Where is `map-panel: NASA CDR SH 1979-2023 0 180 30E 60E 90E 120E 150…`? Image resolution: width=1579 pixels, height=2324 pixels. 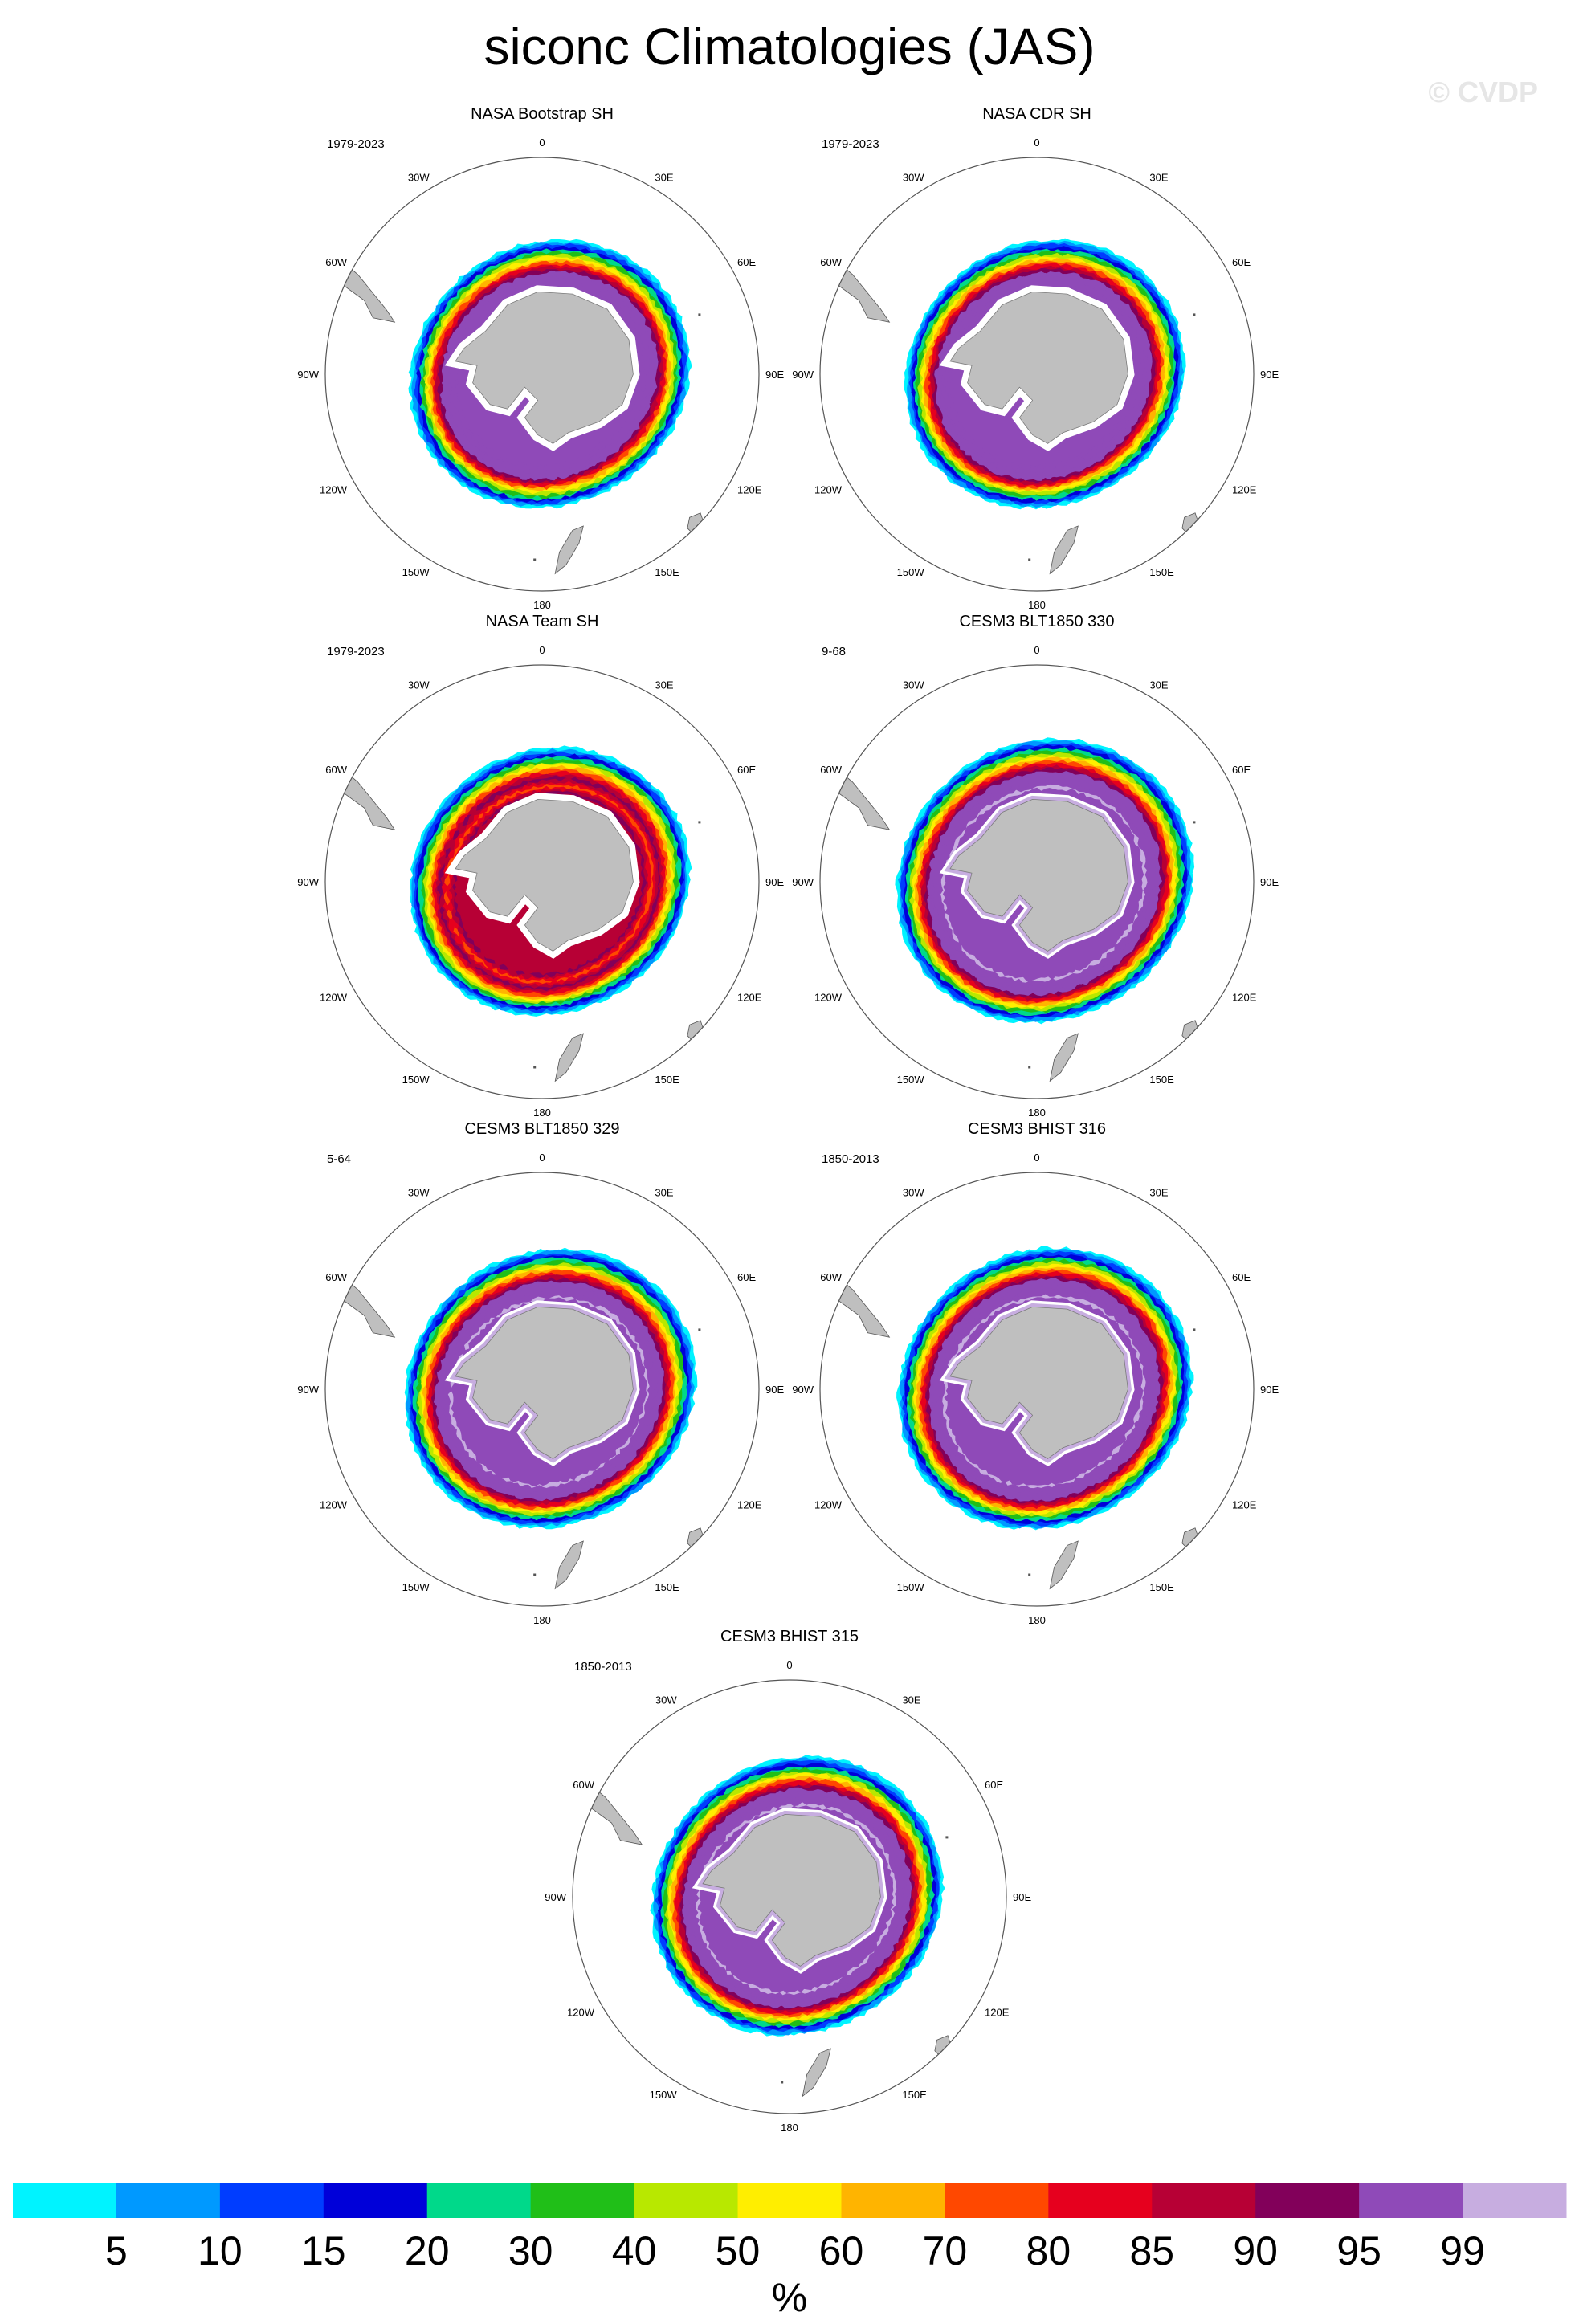 map-panel: NASA CDR SH 1979-2023 0 180 30E 60E 90E 120E 150… is located at coordinates (1035, 358).